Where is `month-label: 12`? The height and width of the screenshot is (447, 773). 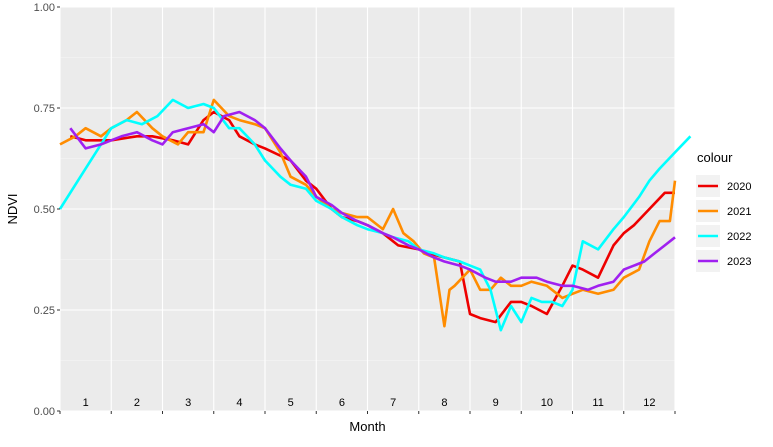 month-label: 12 is located at coordinates (649, 403).